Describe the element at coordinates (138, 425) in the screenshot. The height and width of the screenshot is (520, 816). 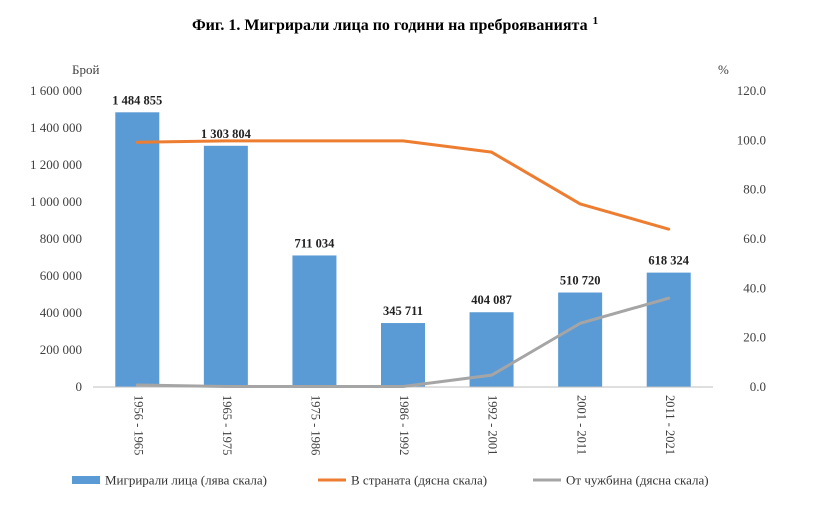
I see `x-category-label: 1956 - 1965` at that location.